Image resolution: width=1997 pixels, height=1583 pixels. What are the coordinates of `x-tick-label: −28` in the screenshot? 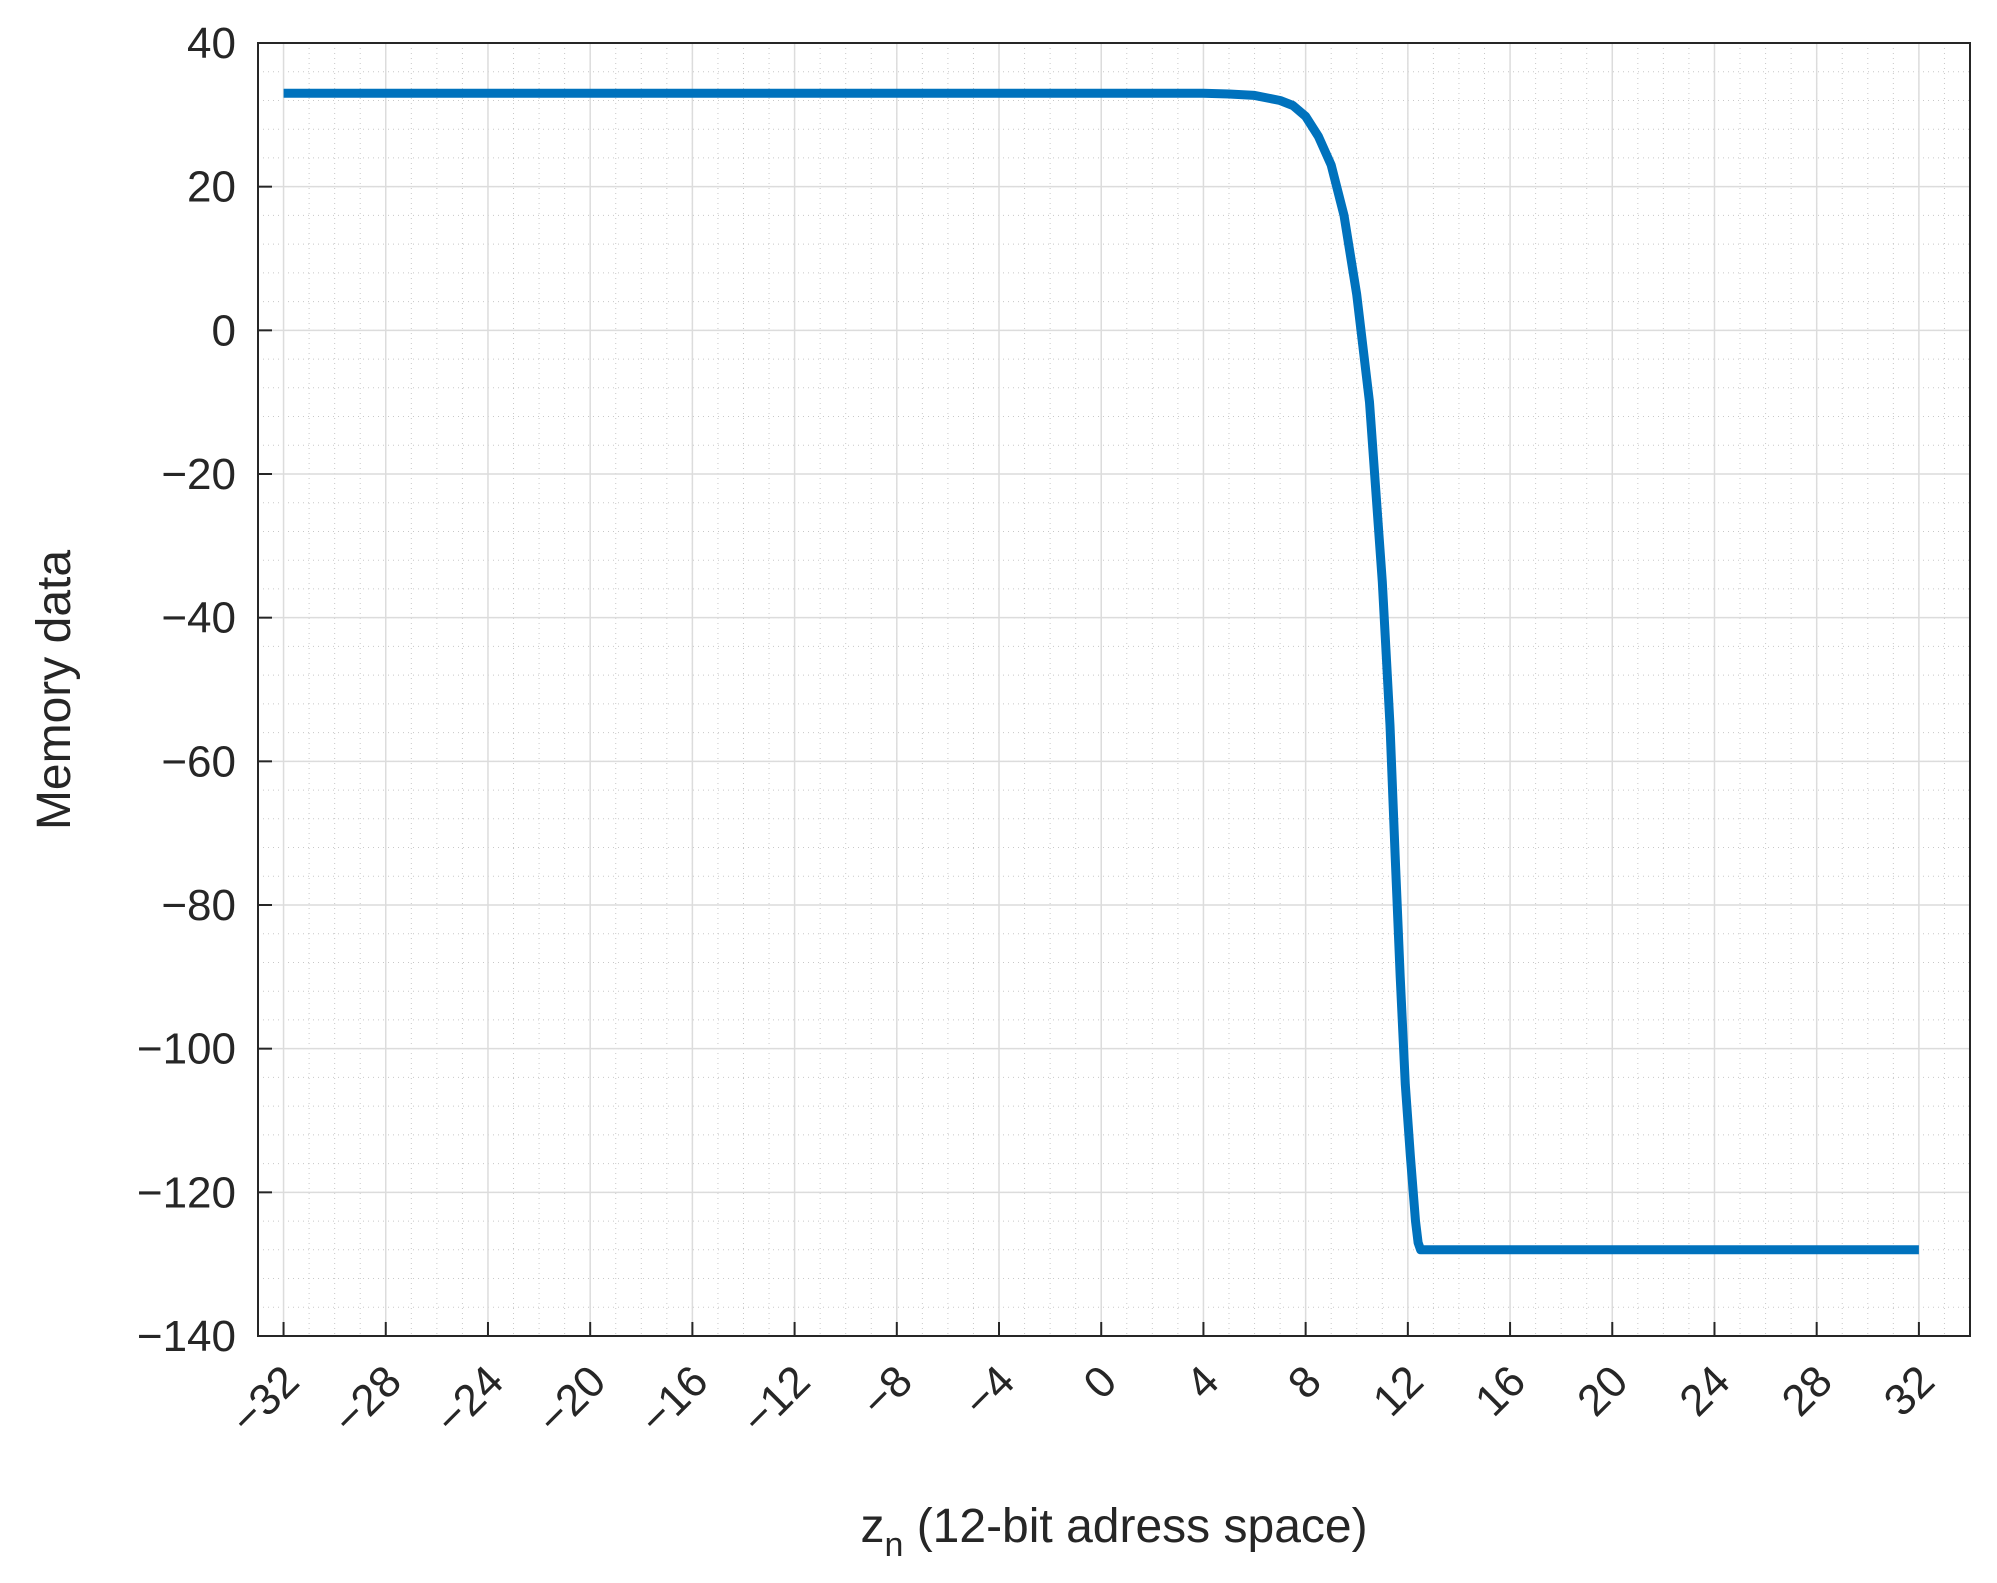 It's located at (366, 1399).